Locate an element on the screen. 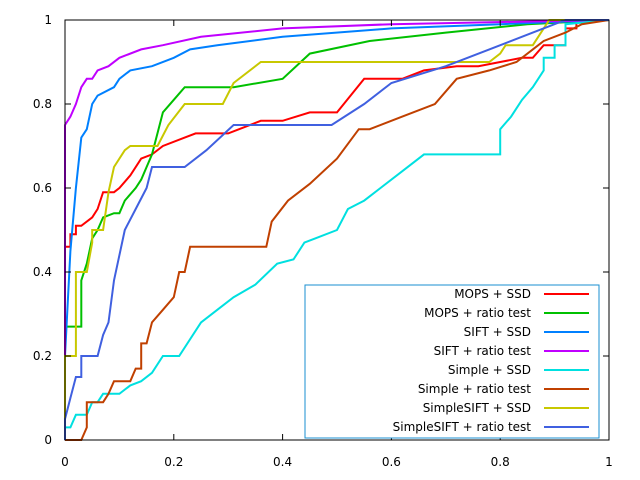 This screenshot has width=640, height=480. legend-label: SimpleSIFT + SSD is located at coordinates (477, 408).